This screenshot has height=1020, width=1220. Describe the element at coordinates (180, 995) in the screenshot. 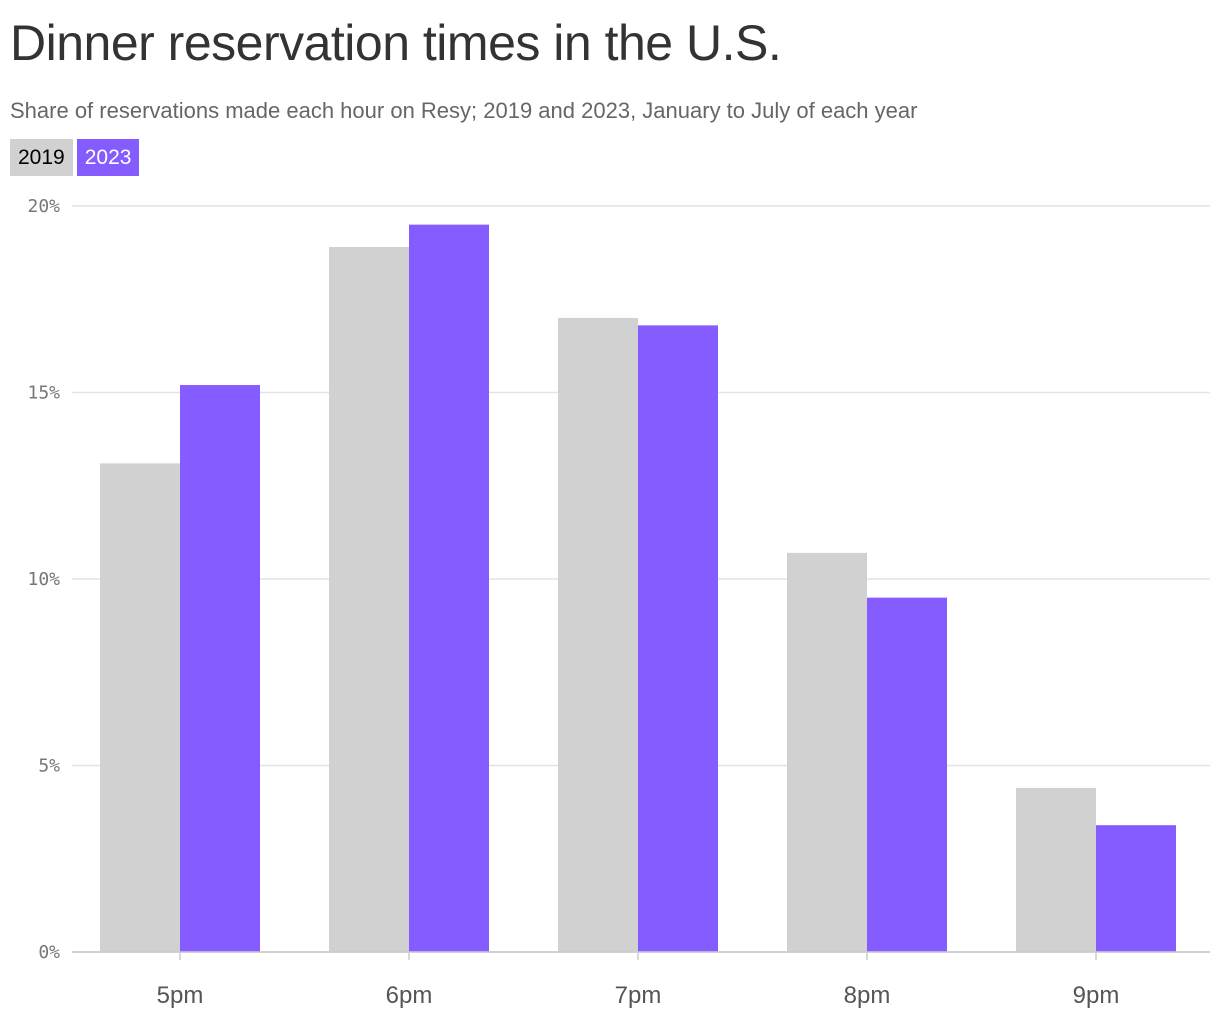

I see `x-tick-label: 5pm` at that location.